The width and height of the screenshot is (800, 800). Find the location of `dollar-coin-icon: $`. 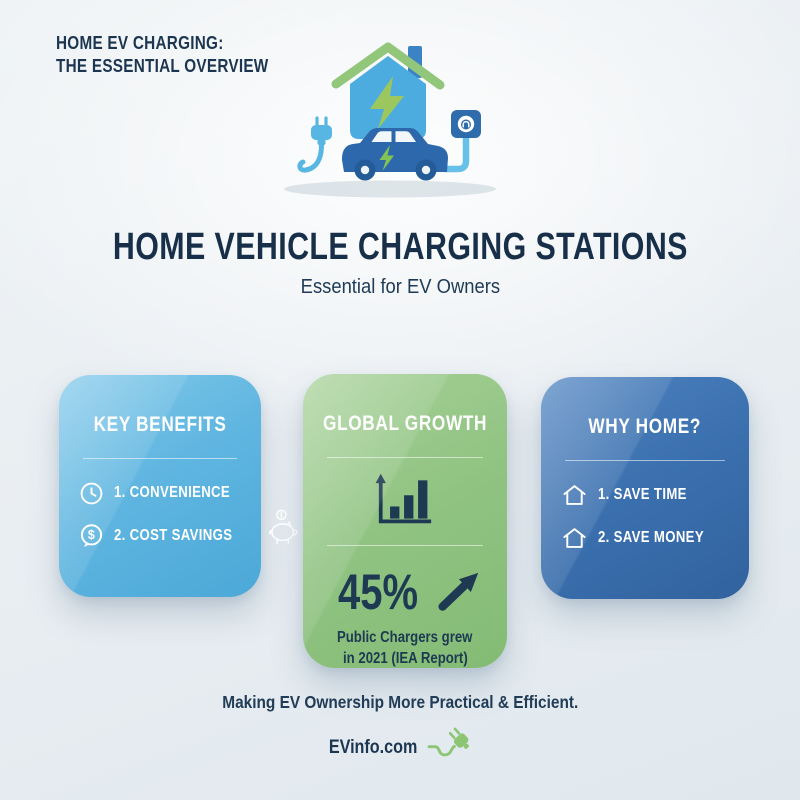

dollar-coin-icon: $ is located at coordinates (91, 536).